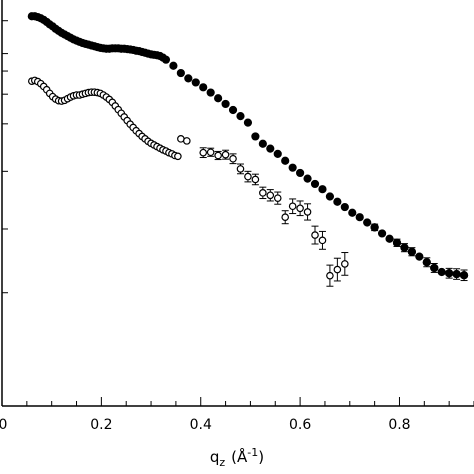  Describe the element at coordinates (5, 213) in the screenshot. I see `y-ticks` at that location.